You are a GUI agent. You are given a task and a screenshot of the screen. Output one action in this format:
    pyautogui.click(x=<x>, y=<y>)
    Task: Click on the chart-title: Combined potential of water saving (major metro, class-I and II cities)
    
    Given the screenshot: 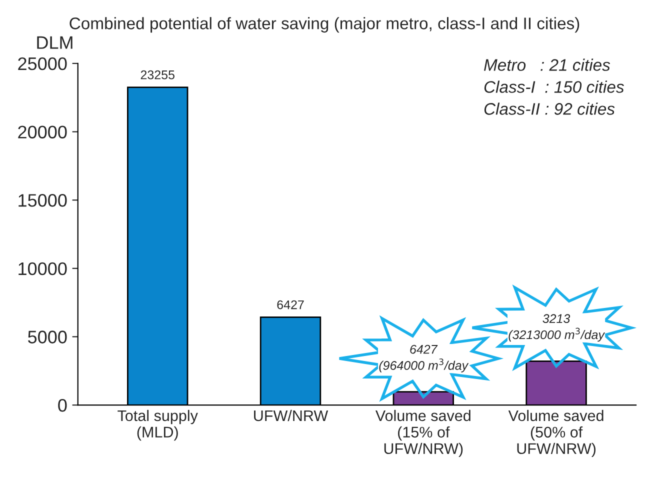 What is the action you would take?
    pyautogui.click(x=325, y=25)
    